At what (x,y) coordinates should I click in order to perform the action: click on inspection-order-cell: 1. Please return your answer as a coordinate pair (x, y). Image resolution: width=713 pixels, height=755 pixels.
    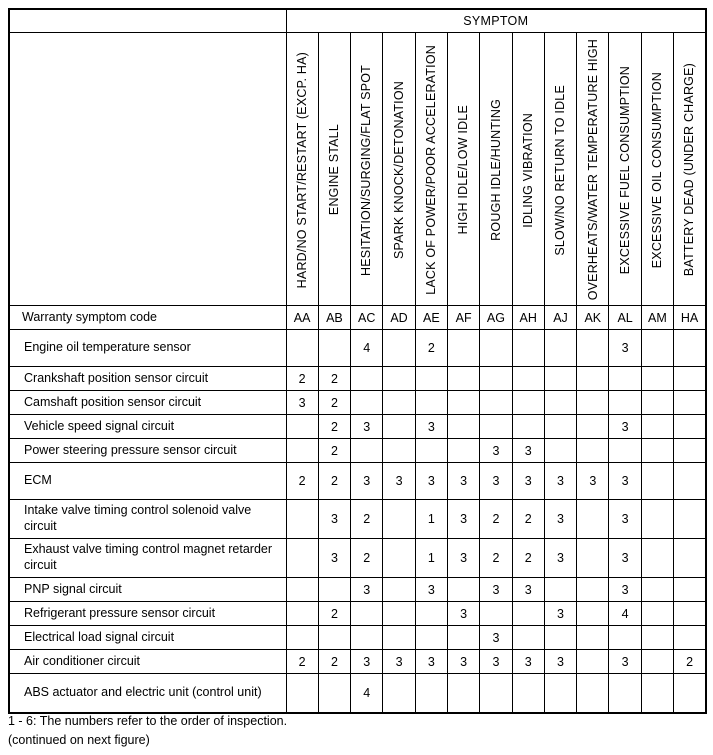
    Looking at the image, I should click on (431, 519).